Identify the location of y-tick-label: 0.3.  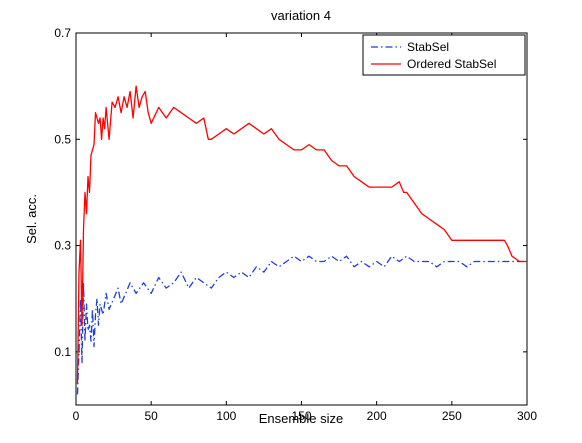
(62, 246).